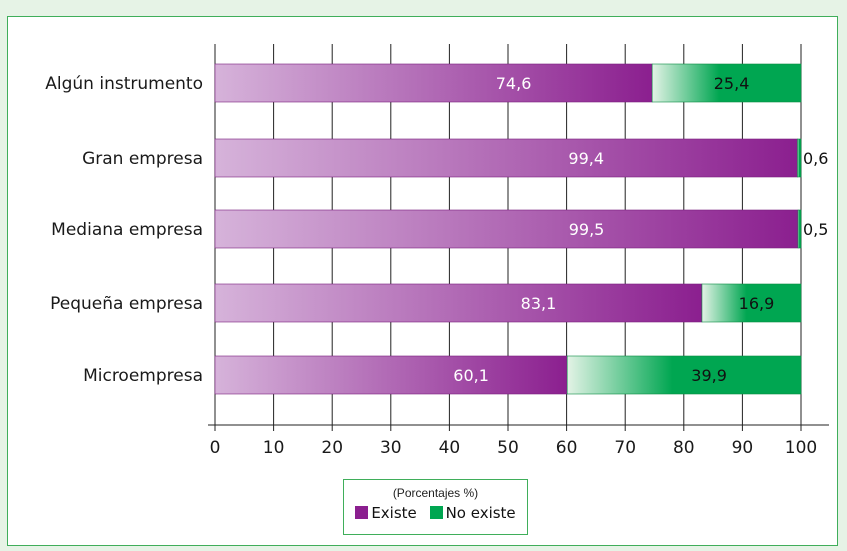 Image resolution: width=847 pixels, height=551 pixels. What do you see at coordinates (126, 304) in the screenshot?
I see `category-label-pequena-empresa: Pequeña empresa` at bounding box center [126, 304].